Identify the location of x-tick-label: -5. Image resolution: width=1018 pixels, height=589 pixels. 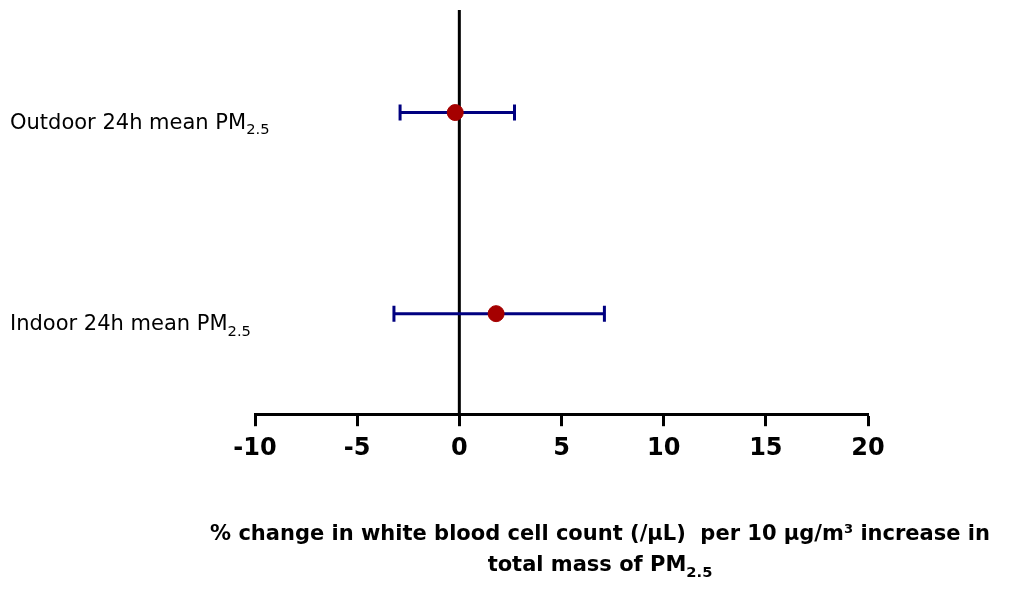
(357, 446).